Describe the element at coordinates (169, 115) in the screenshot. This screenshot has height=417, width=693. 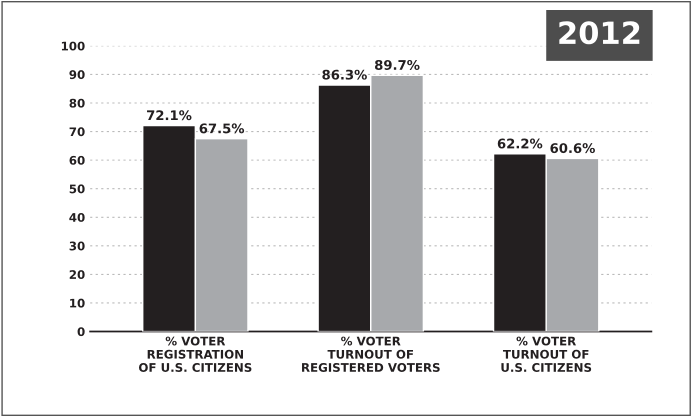
I see `data-label: 72.1%` at that location.